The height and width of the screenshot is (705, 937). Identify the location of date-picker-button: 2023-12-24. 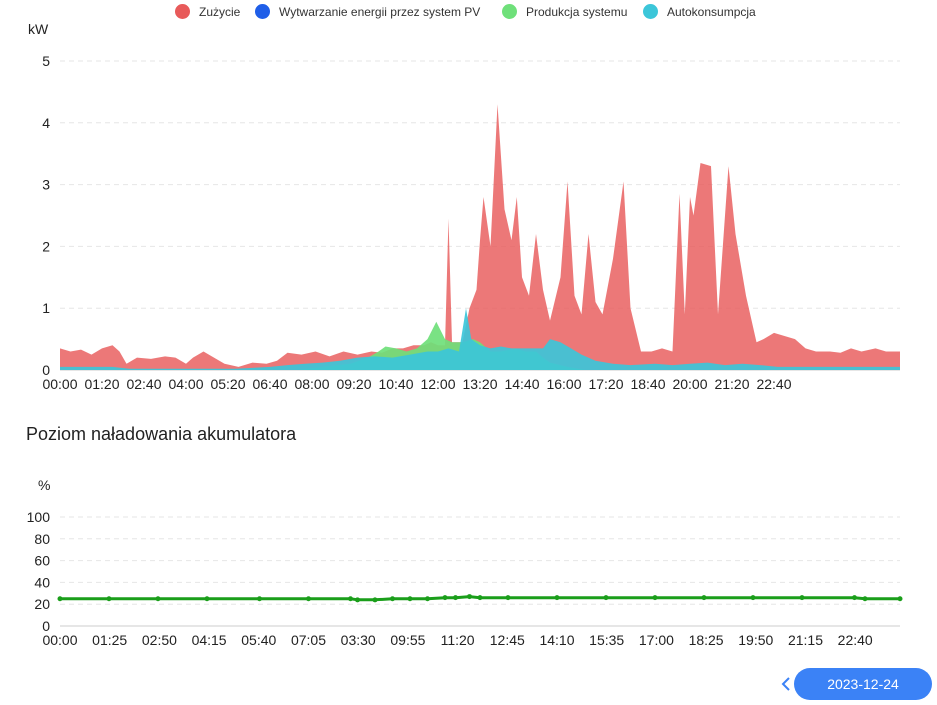
(863, 684).